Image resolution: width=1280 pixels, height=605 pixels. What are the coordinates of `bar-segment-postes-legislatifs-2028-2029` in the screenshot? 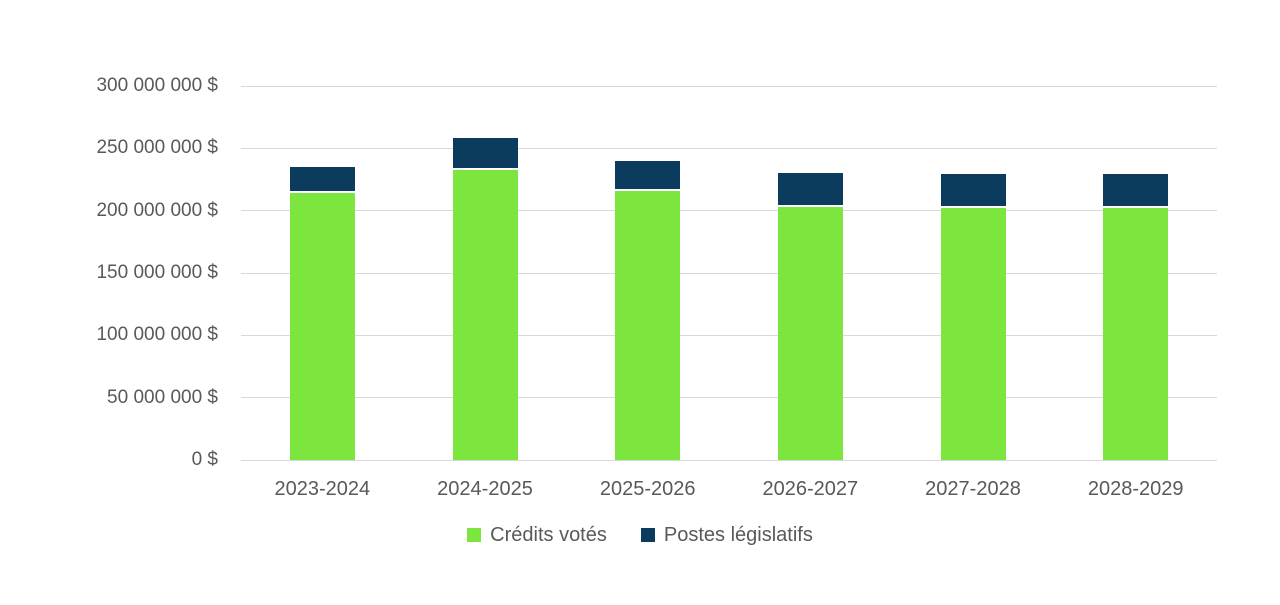 It's located at (1136, 190).